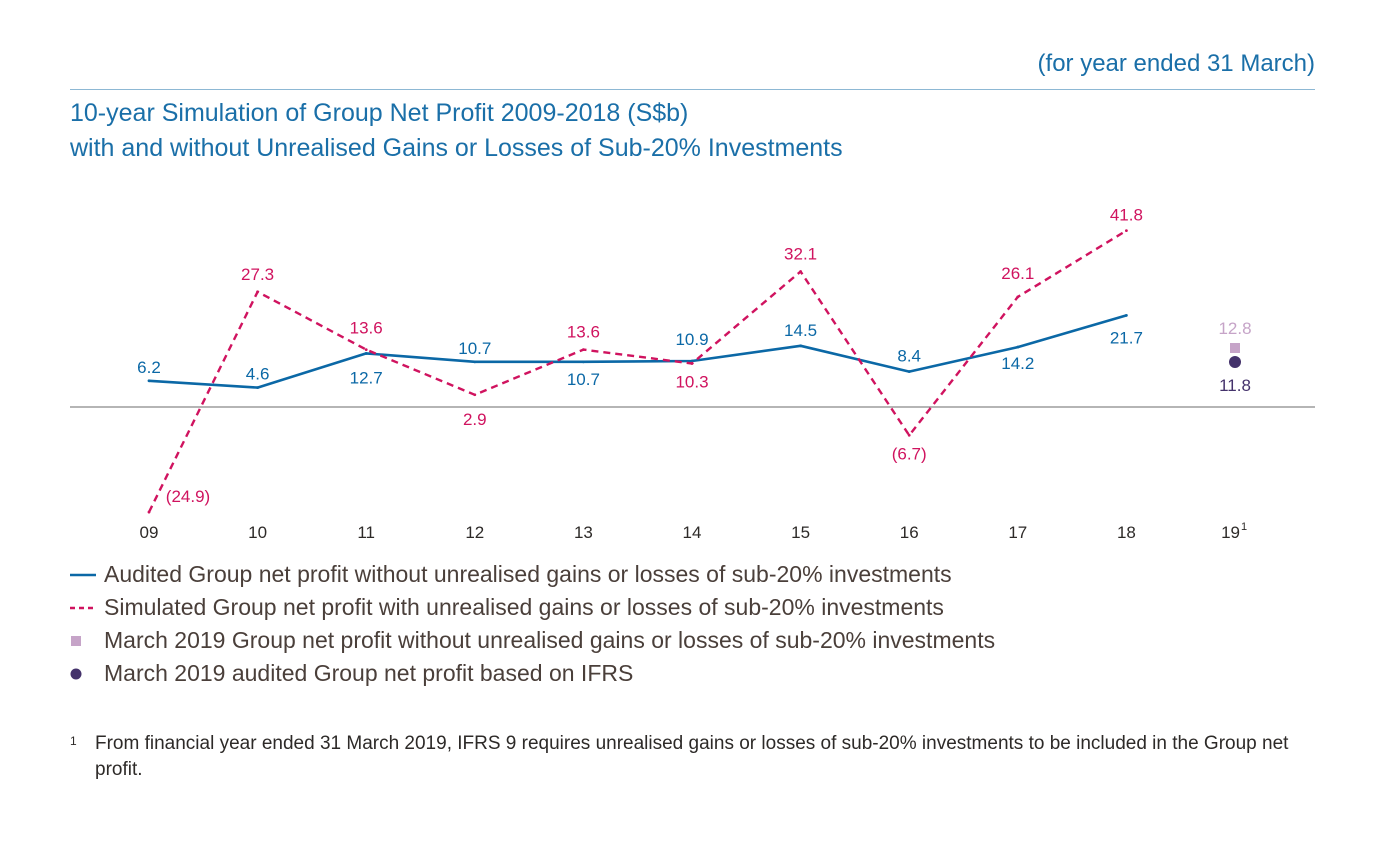 This screenshot has height=861, width=1389. Describe the element at coordinates (366, 532) in the screenshot. I see `x-tick-label: 11` at that location.